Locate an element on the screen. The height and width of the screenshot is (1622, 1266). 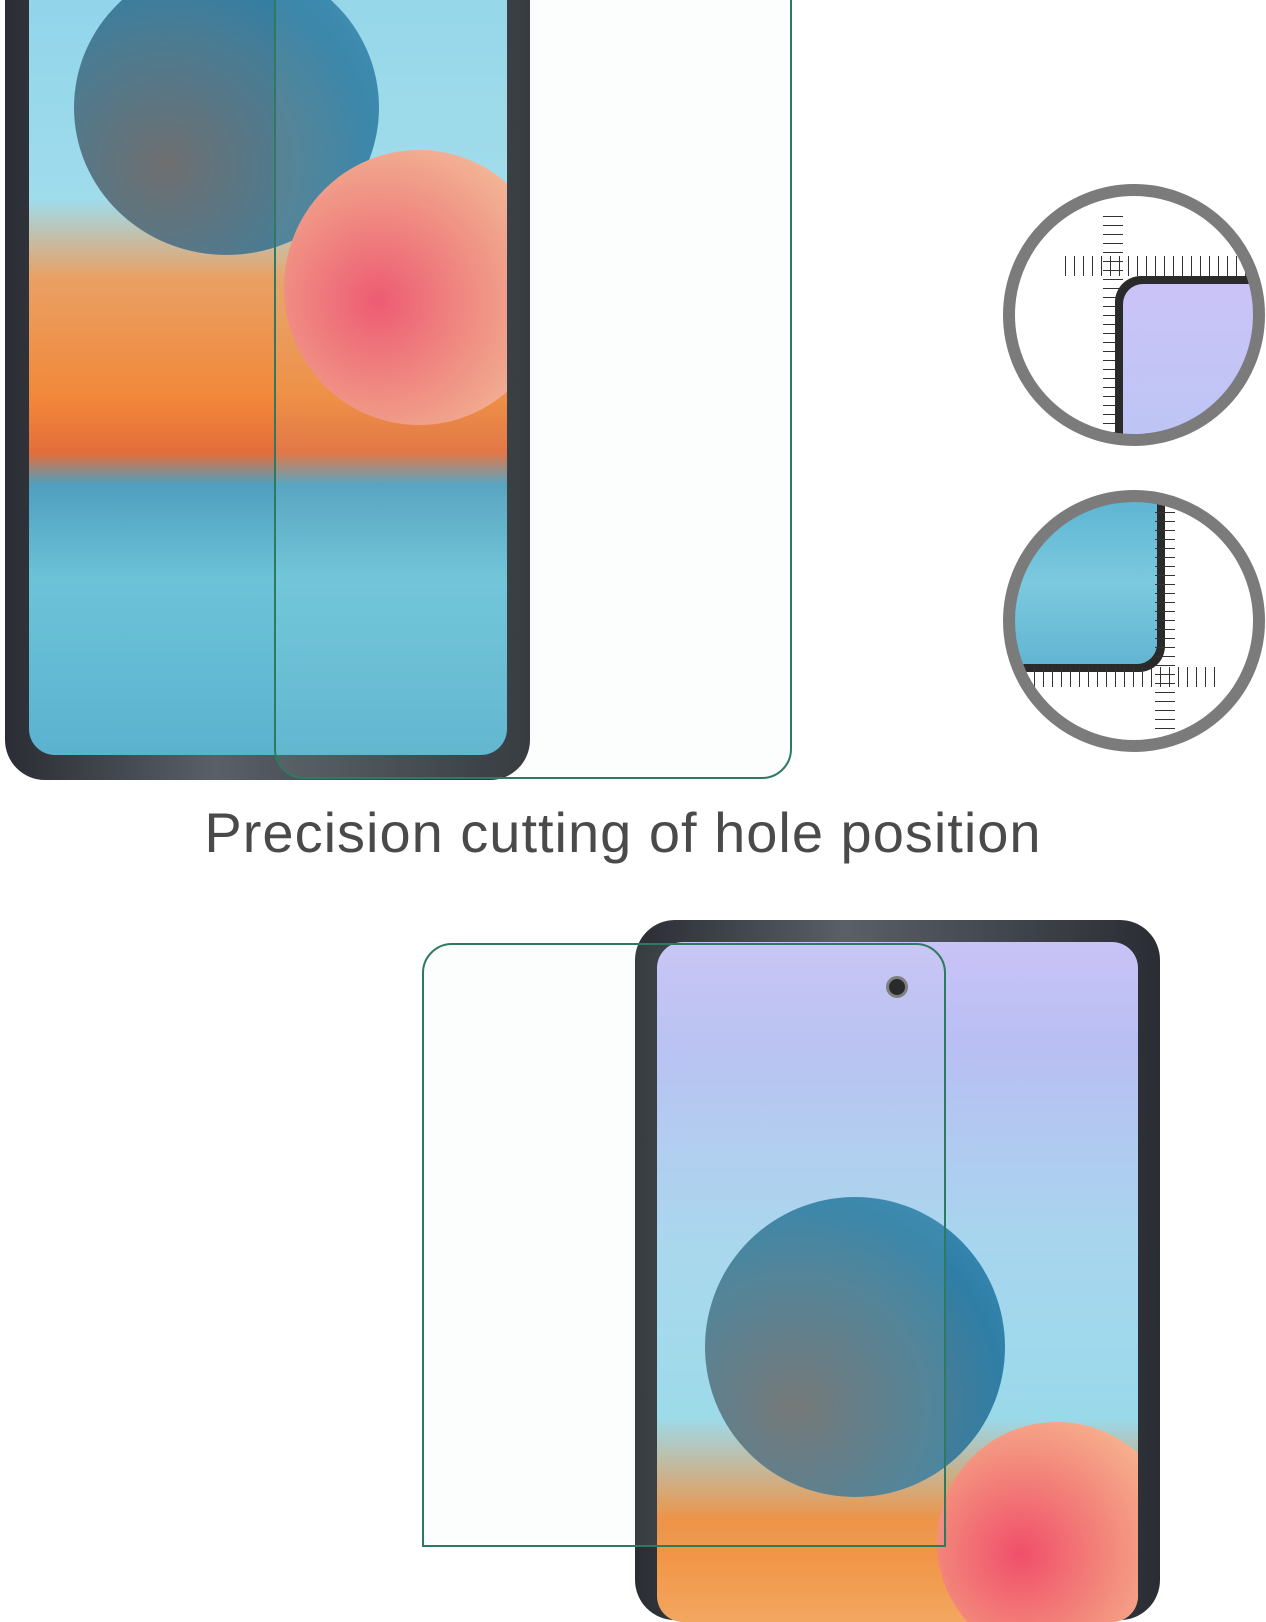
camera-hole-icon is located at coordinates (897, 987).